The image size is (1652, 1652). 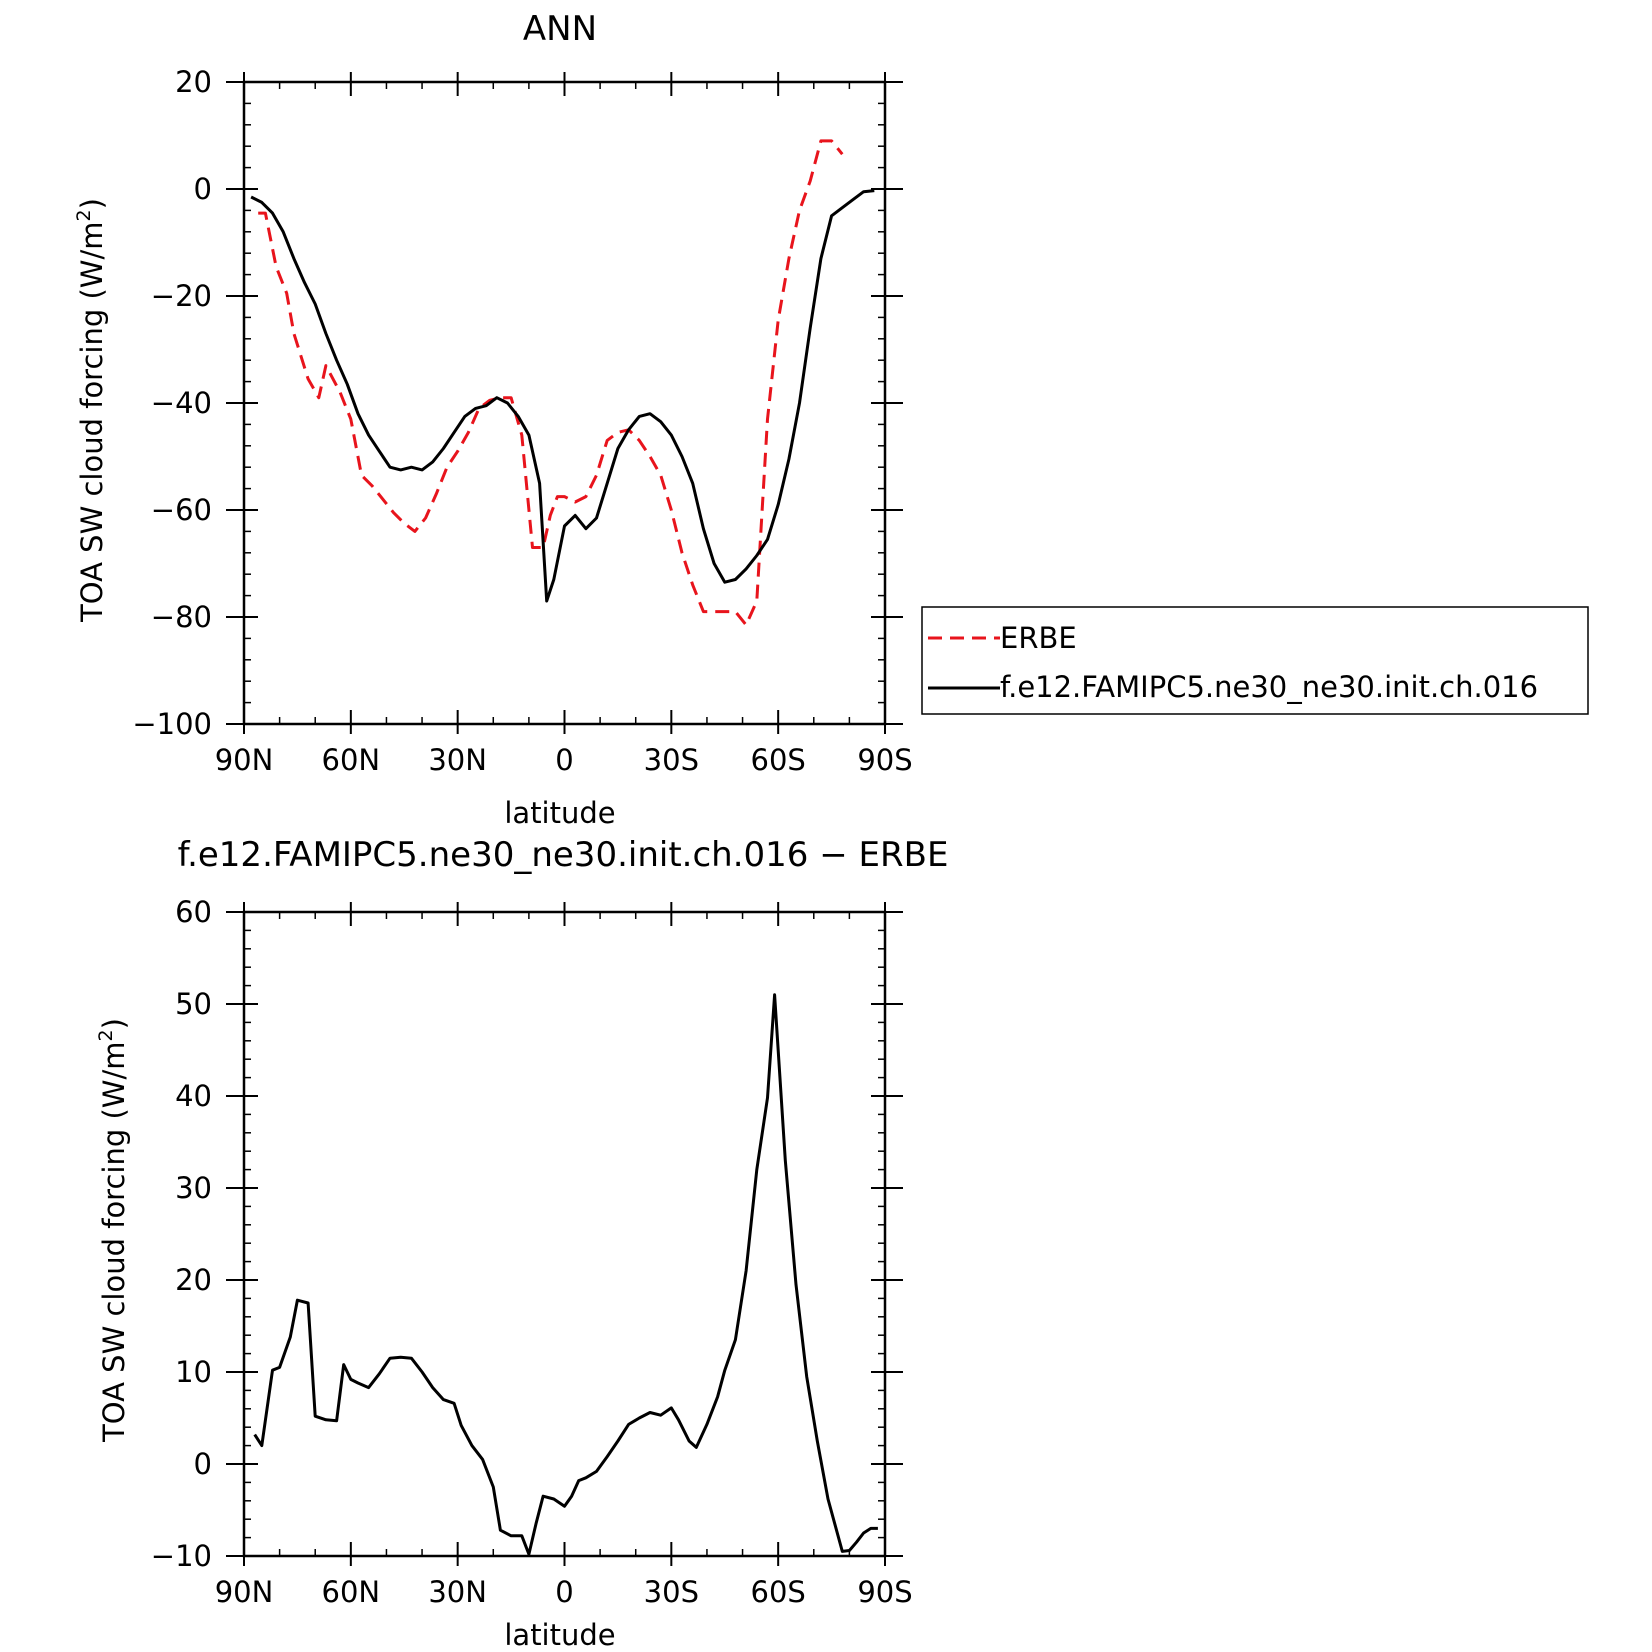 I want to click on bottom-x-tick-labels: 90N 60N 30N 0 30S 60S 90S, so click(x=564, y=1592).